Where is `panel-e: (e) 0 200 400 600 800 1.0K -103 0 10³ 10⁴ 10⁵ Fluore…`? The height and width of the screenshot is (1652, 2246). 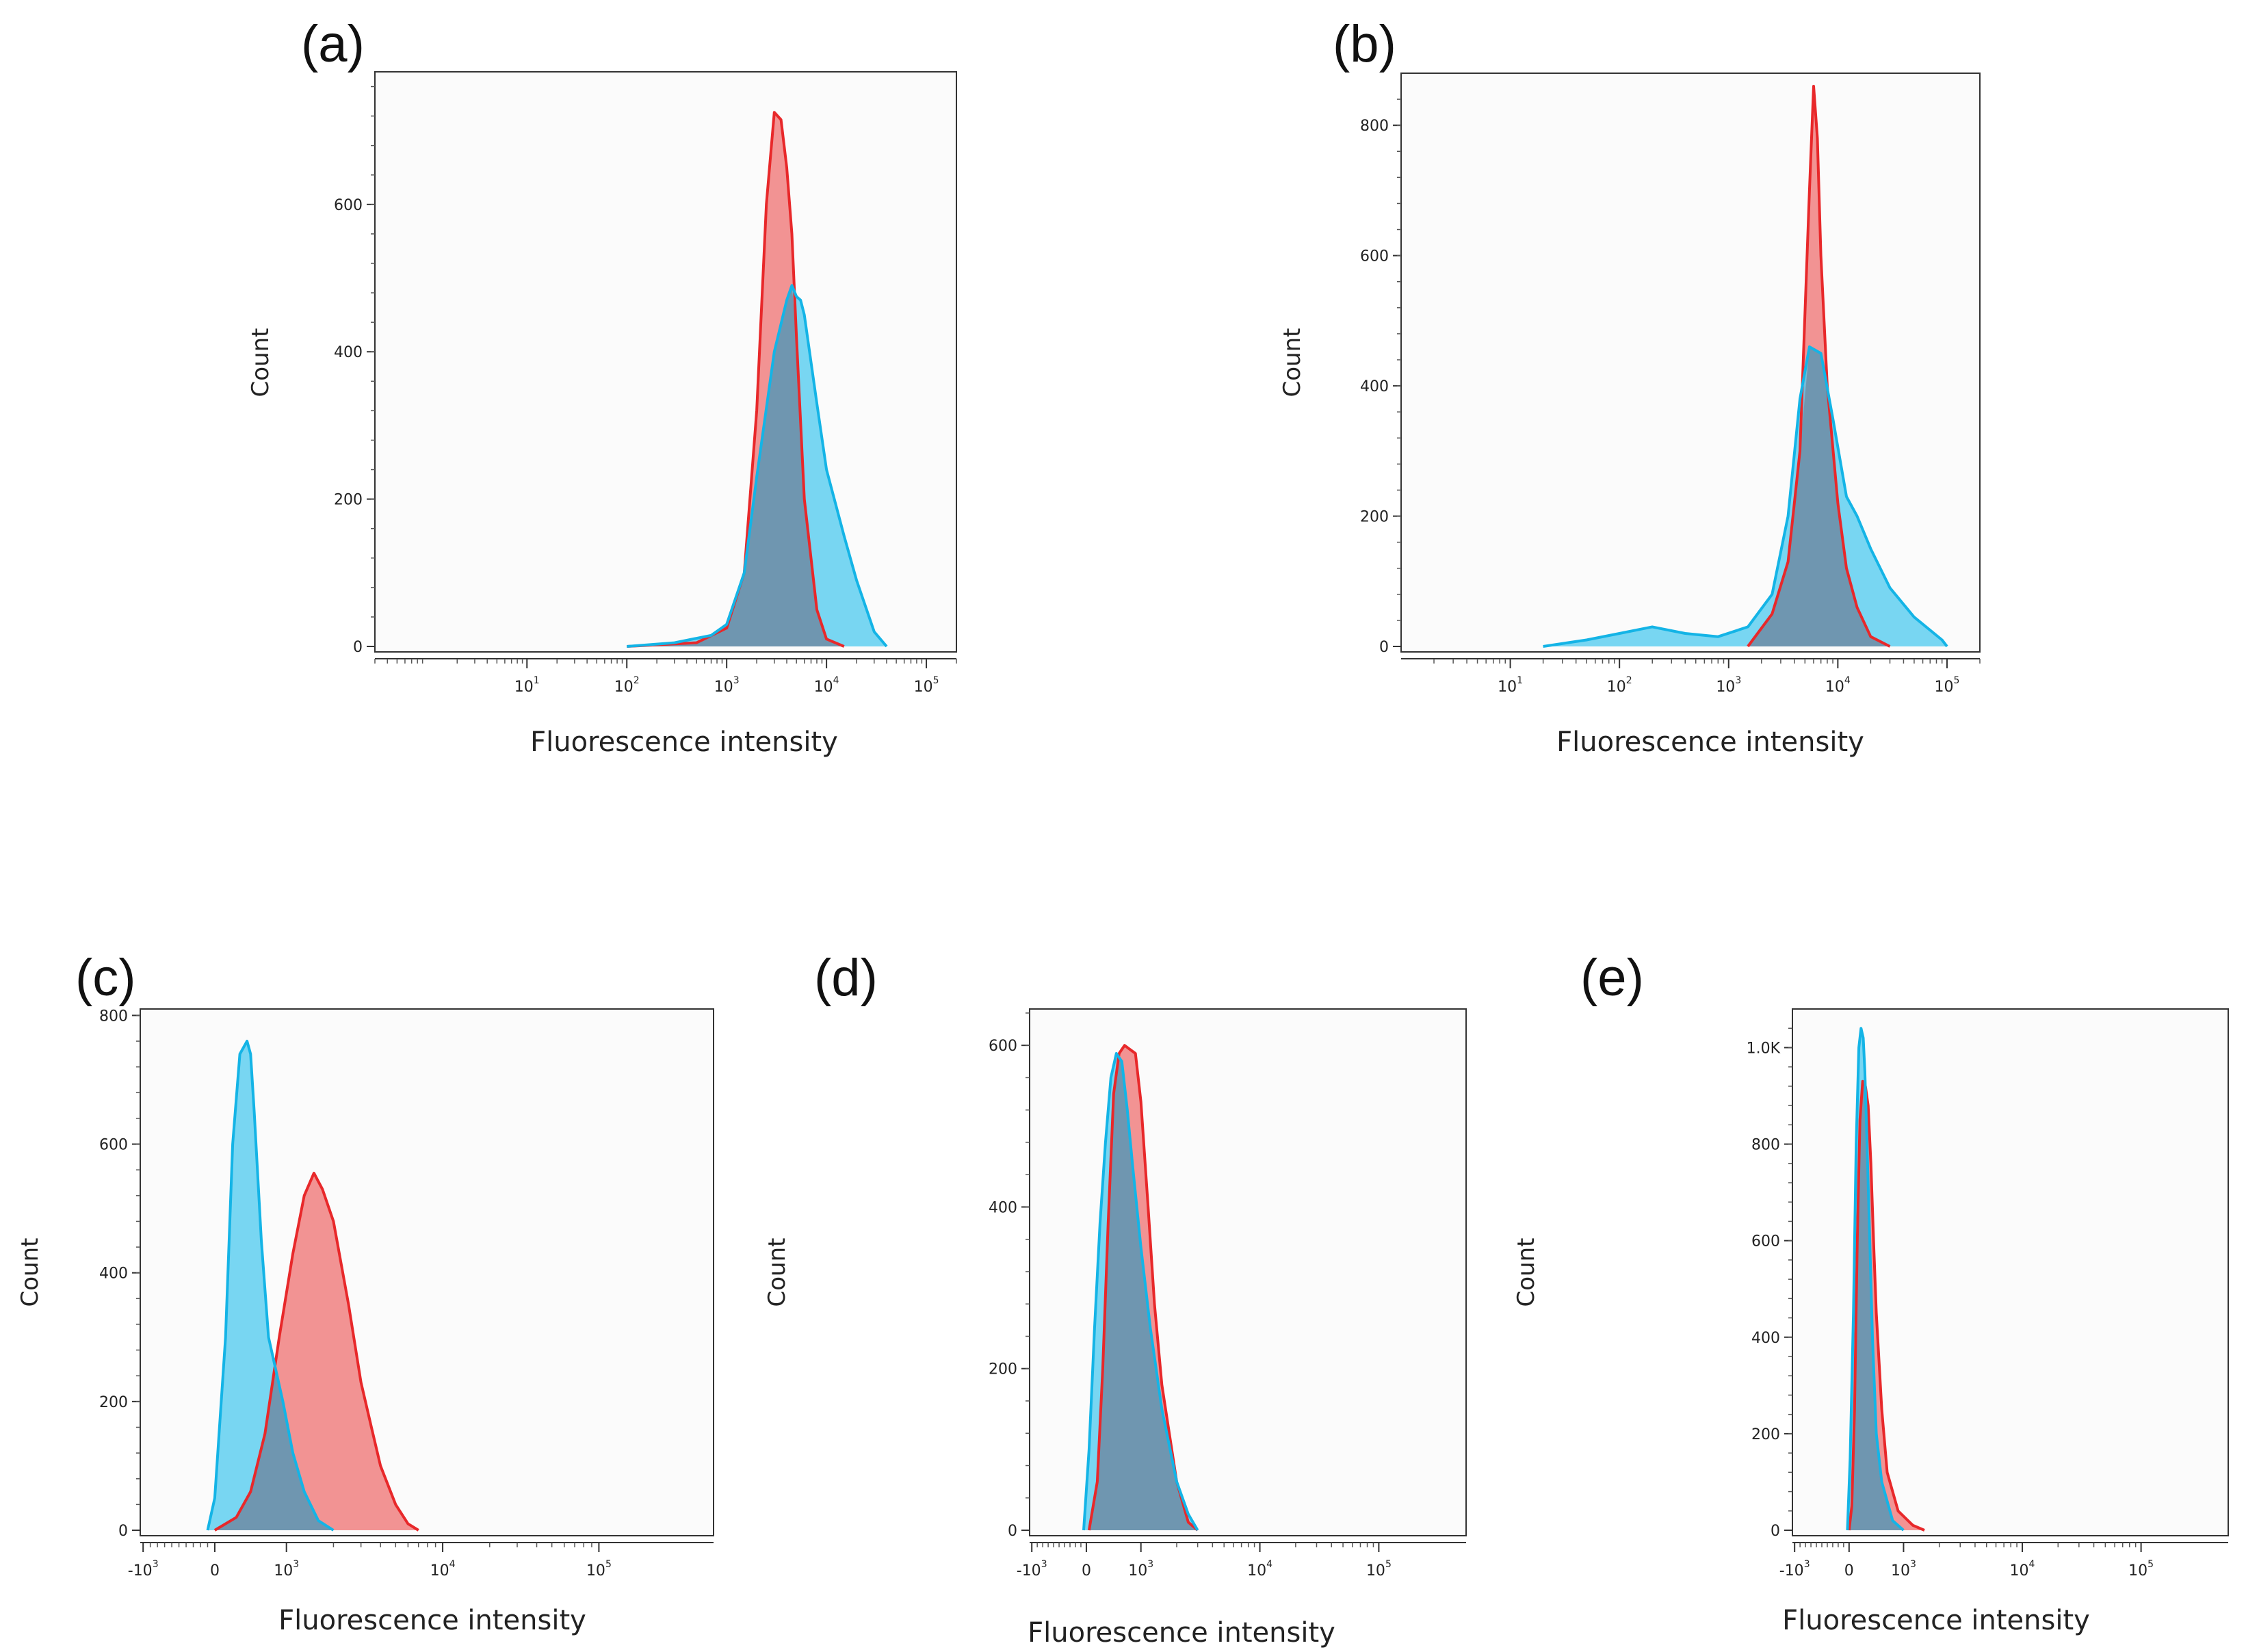
panel-e: (e) 0 200 400 600 800 1.0K -103 0 10³ 10⁴ 10⁵ Fluore… is located at coordinates (1871, 1292).